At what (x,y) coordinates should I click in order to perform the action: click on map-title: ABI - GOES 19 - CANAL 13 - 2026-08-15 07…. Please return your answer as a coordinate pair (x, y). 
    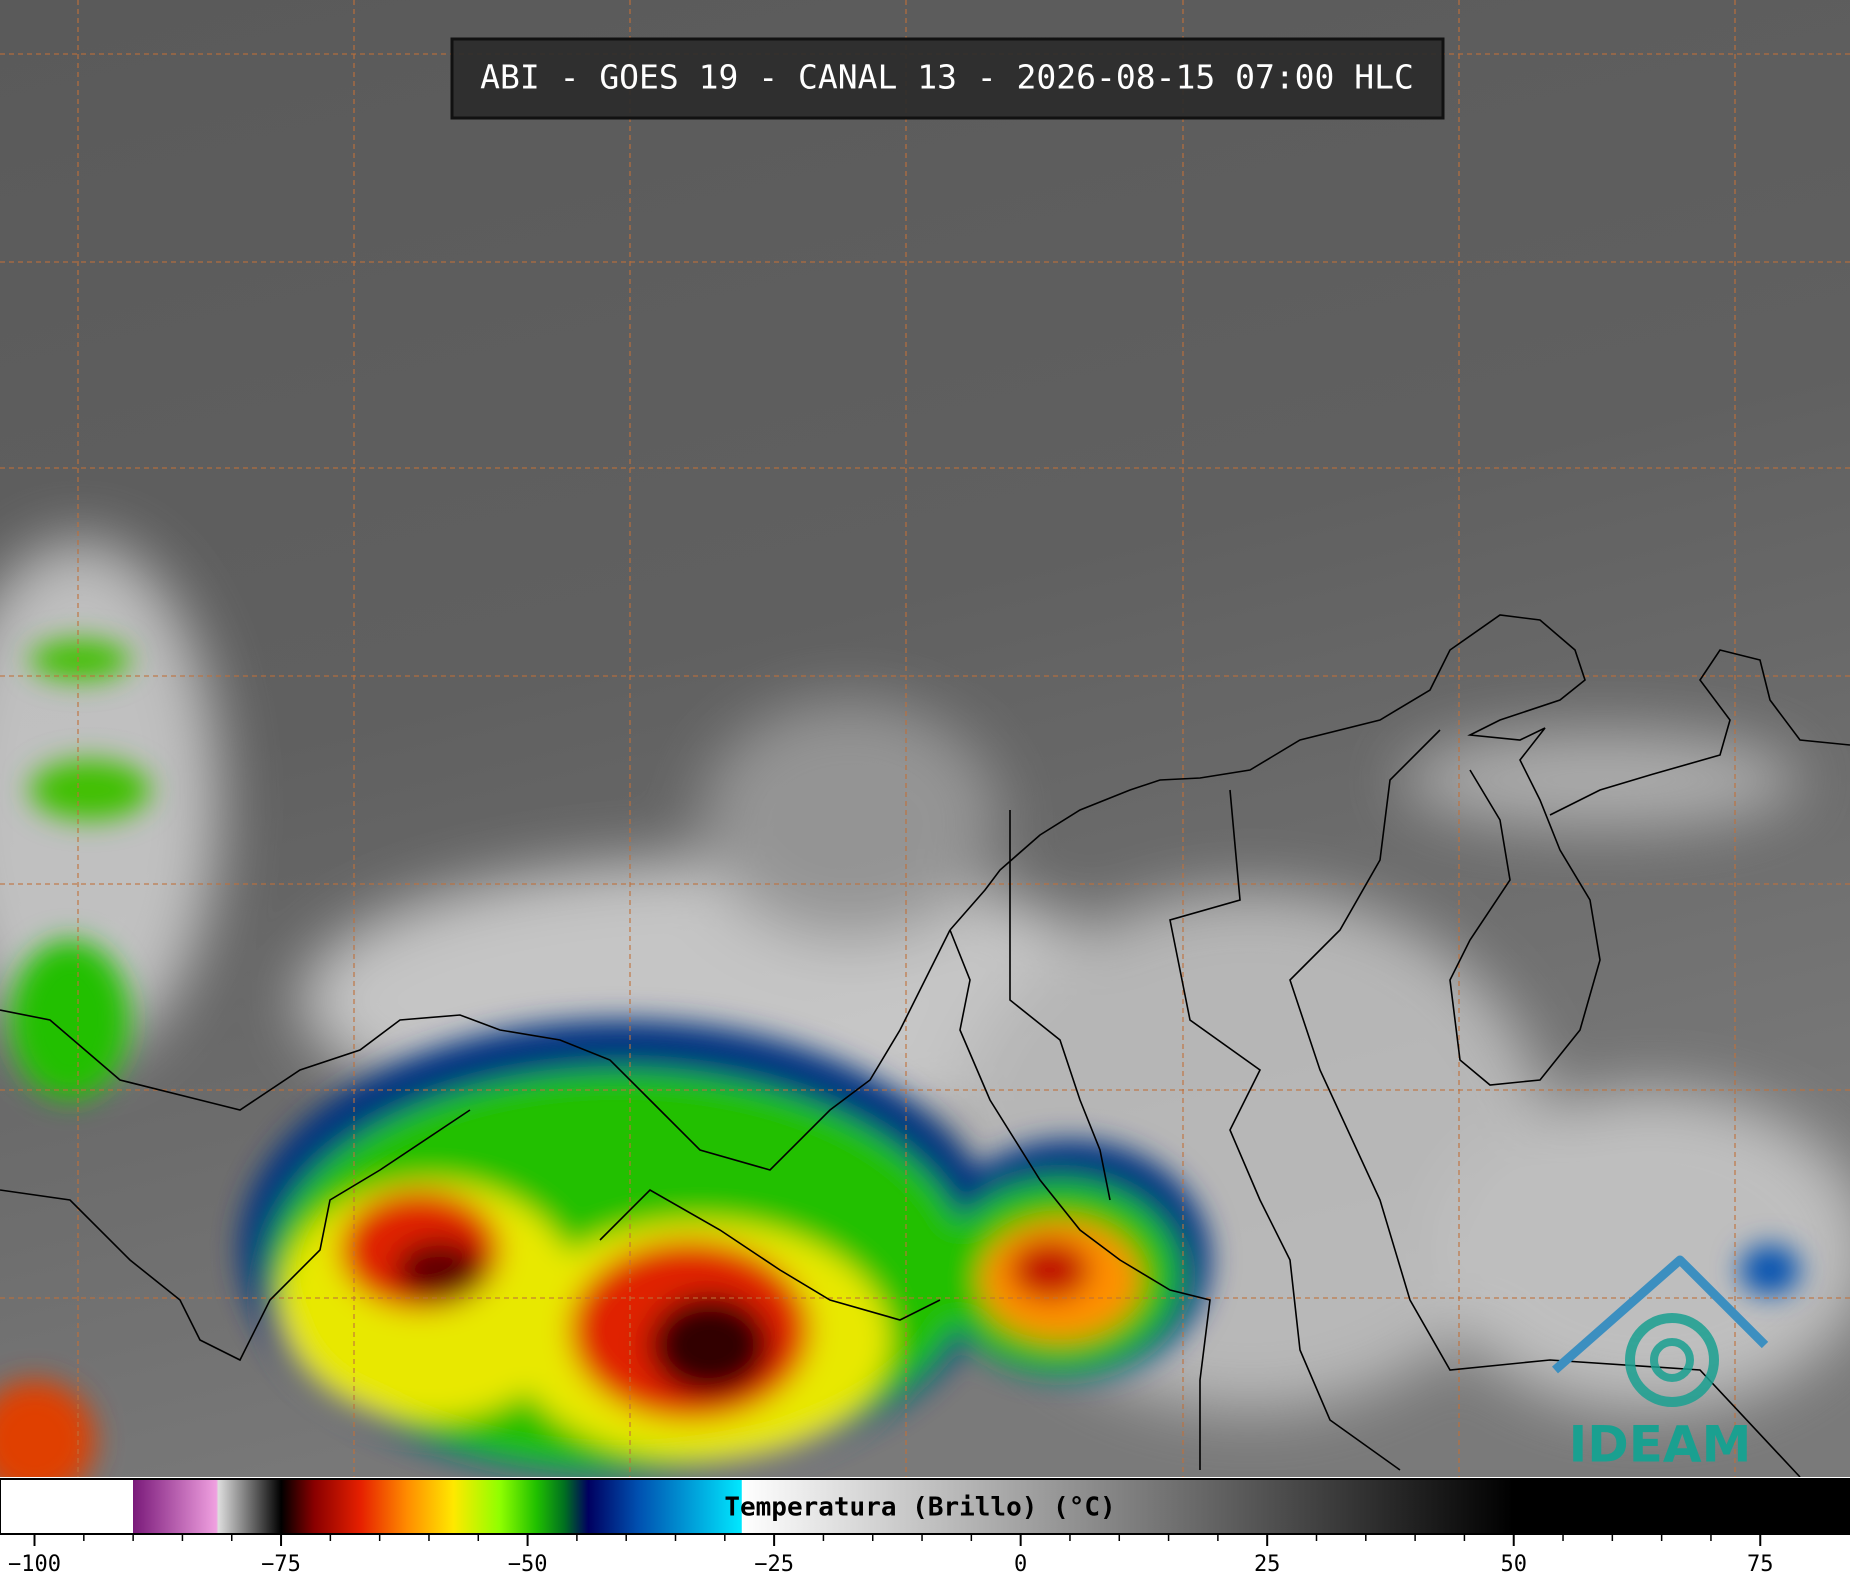
    Looking at the image, I should click on (947, 77).